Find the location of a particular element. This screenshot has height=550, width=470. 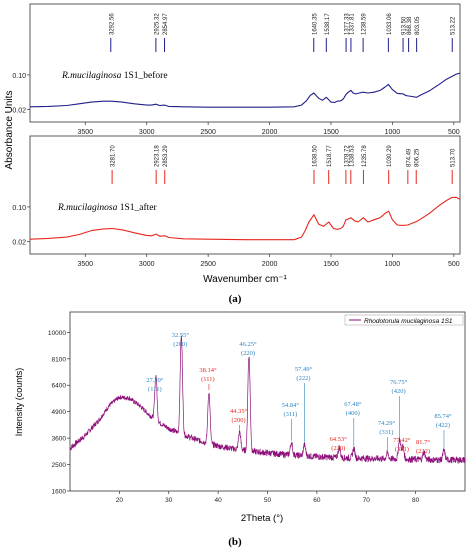

panel-a-label: (a) is located at coordinates (235, 299).